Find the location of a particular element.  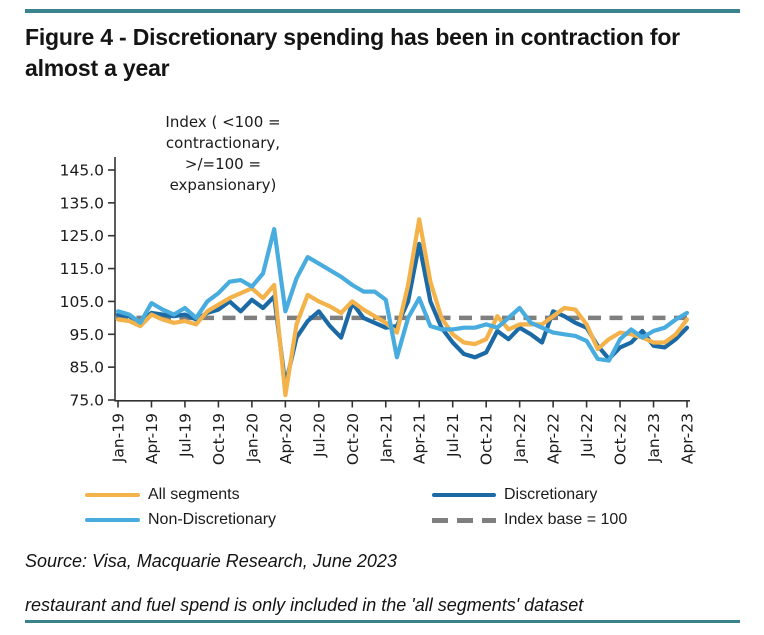

svg-text: 125.0 is located at coordinates (82, 236).